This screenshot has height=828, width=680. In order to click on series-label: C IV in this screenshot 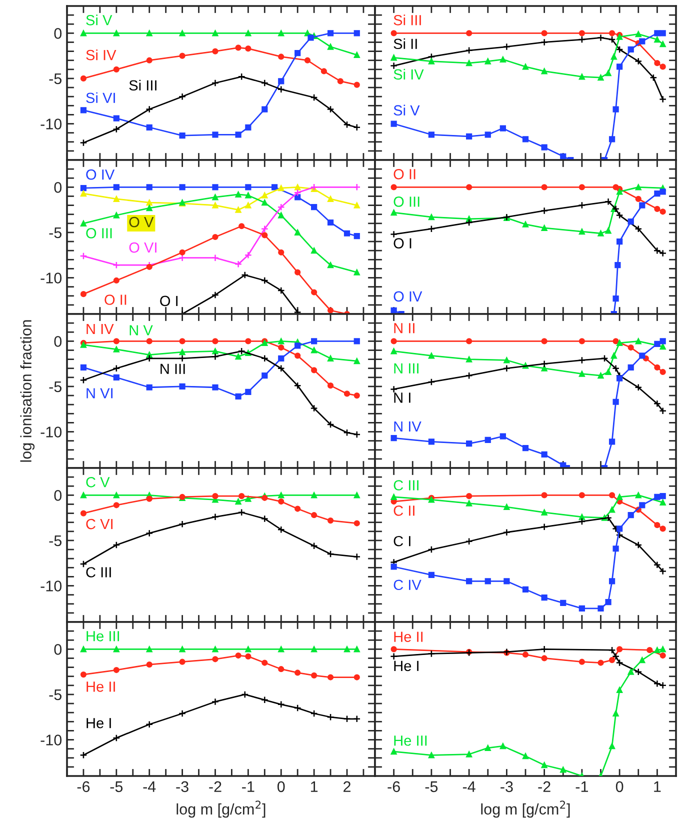, I will do `click(408, 585)`.